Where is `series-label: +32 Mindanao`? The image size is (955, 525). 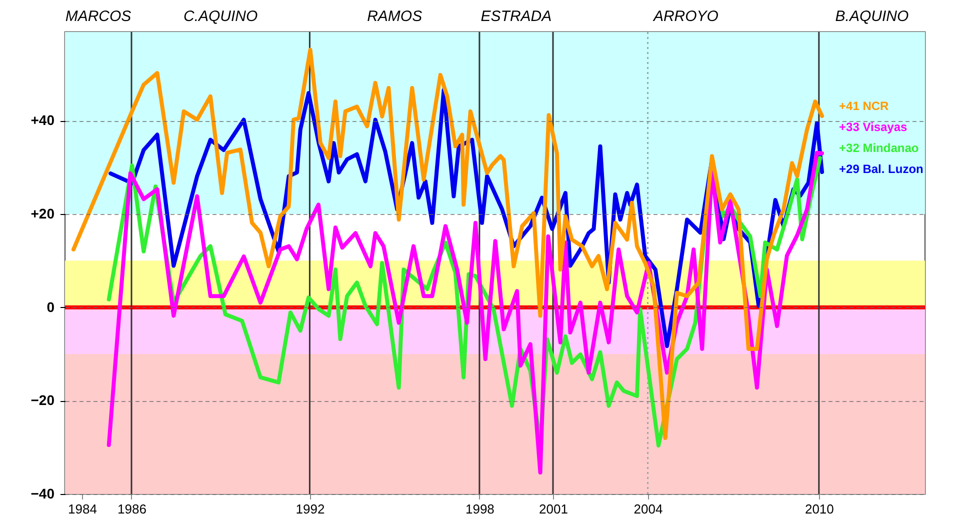 series-label: +32 Mindanao is located at coordinates (879, 148).